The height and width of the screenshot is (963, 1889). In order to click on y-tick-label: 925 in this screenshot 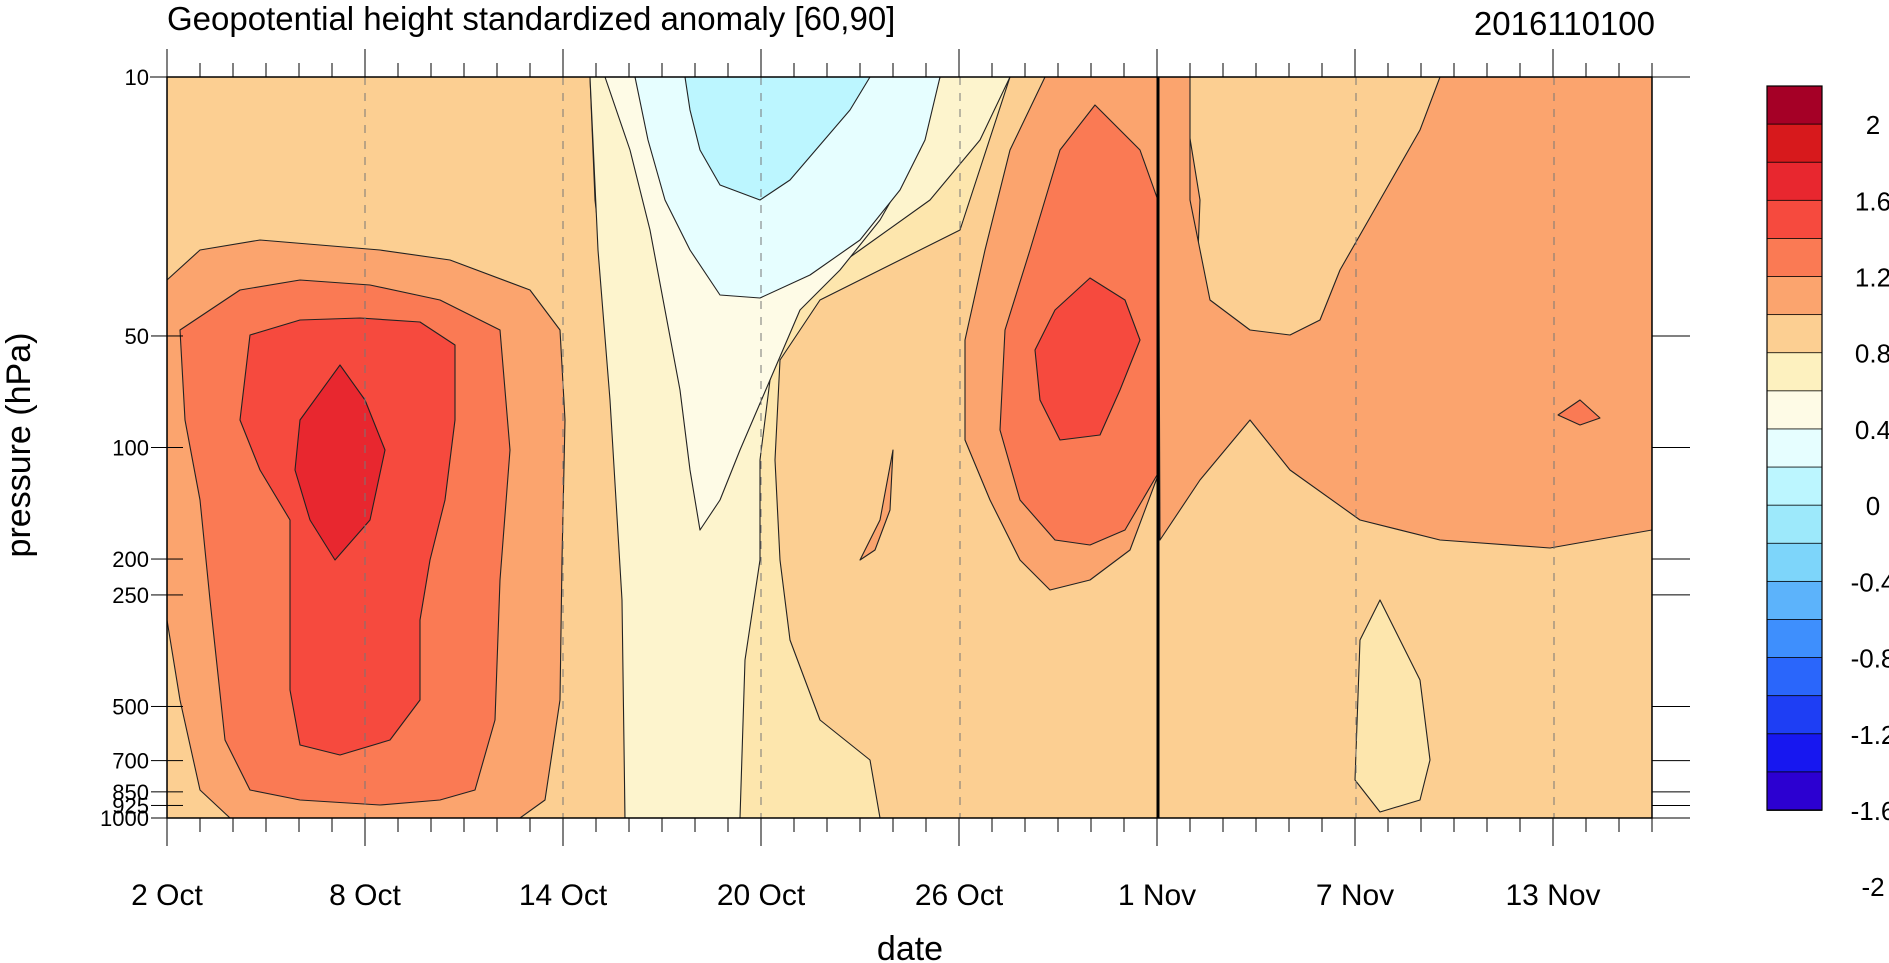, I will do `click(130, 805)`.